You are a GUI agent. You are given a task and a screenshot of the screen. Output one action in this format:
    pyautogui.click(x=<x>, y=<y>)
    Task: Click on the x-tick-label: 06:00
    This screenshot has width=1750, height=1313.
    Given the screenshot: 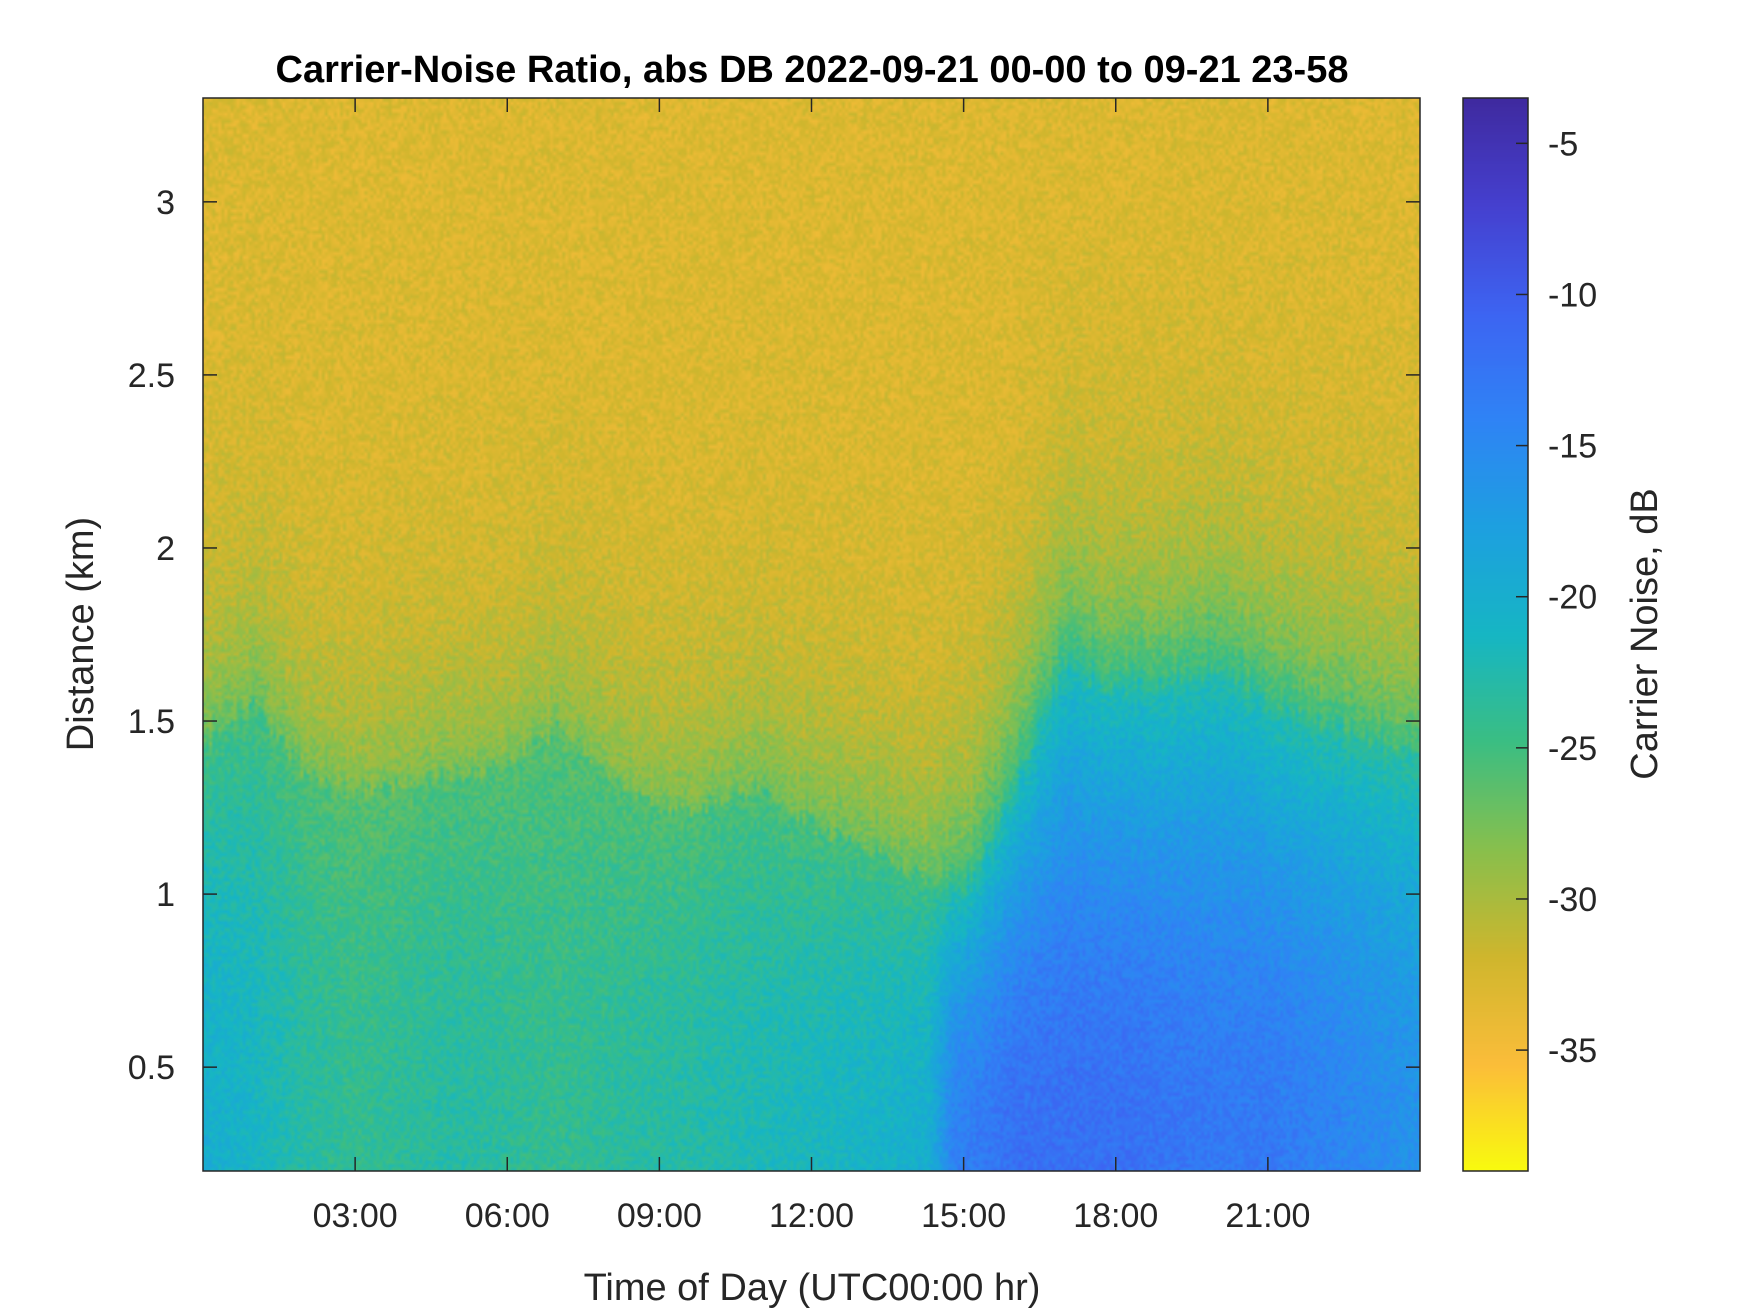 What is the action you would take?
    pyautogui.click(x=507, y=1216)
    